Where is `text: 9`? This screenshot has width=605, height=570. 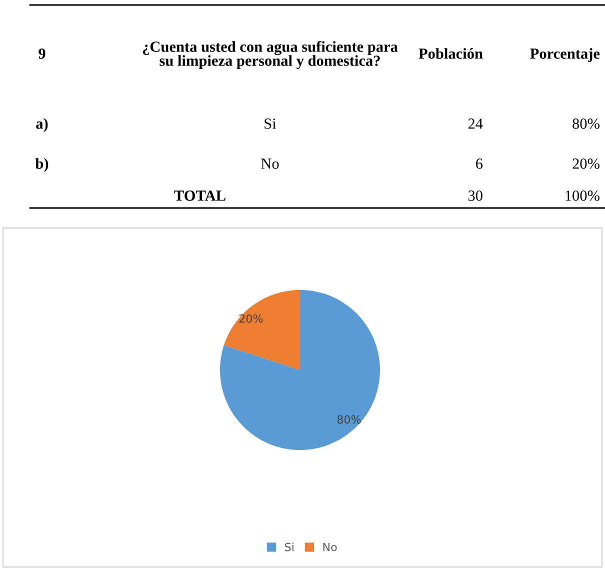 text: 9 is located at coordinates (42, 53).